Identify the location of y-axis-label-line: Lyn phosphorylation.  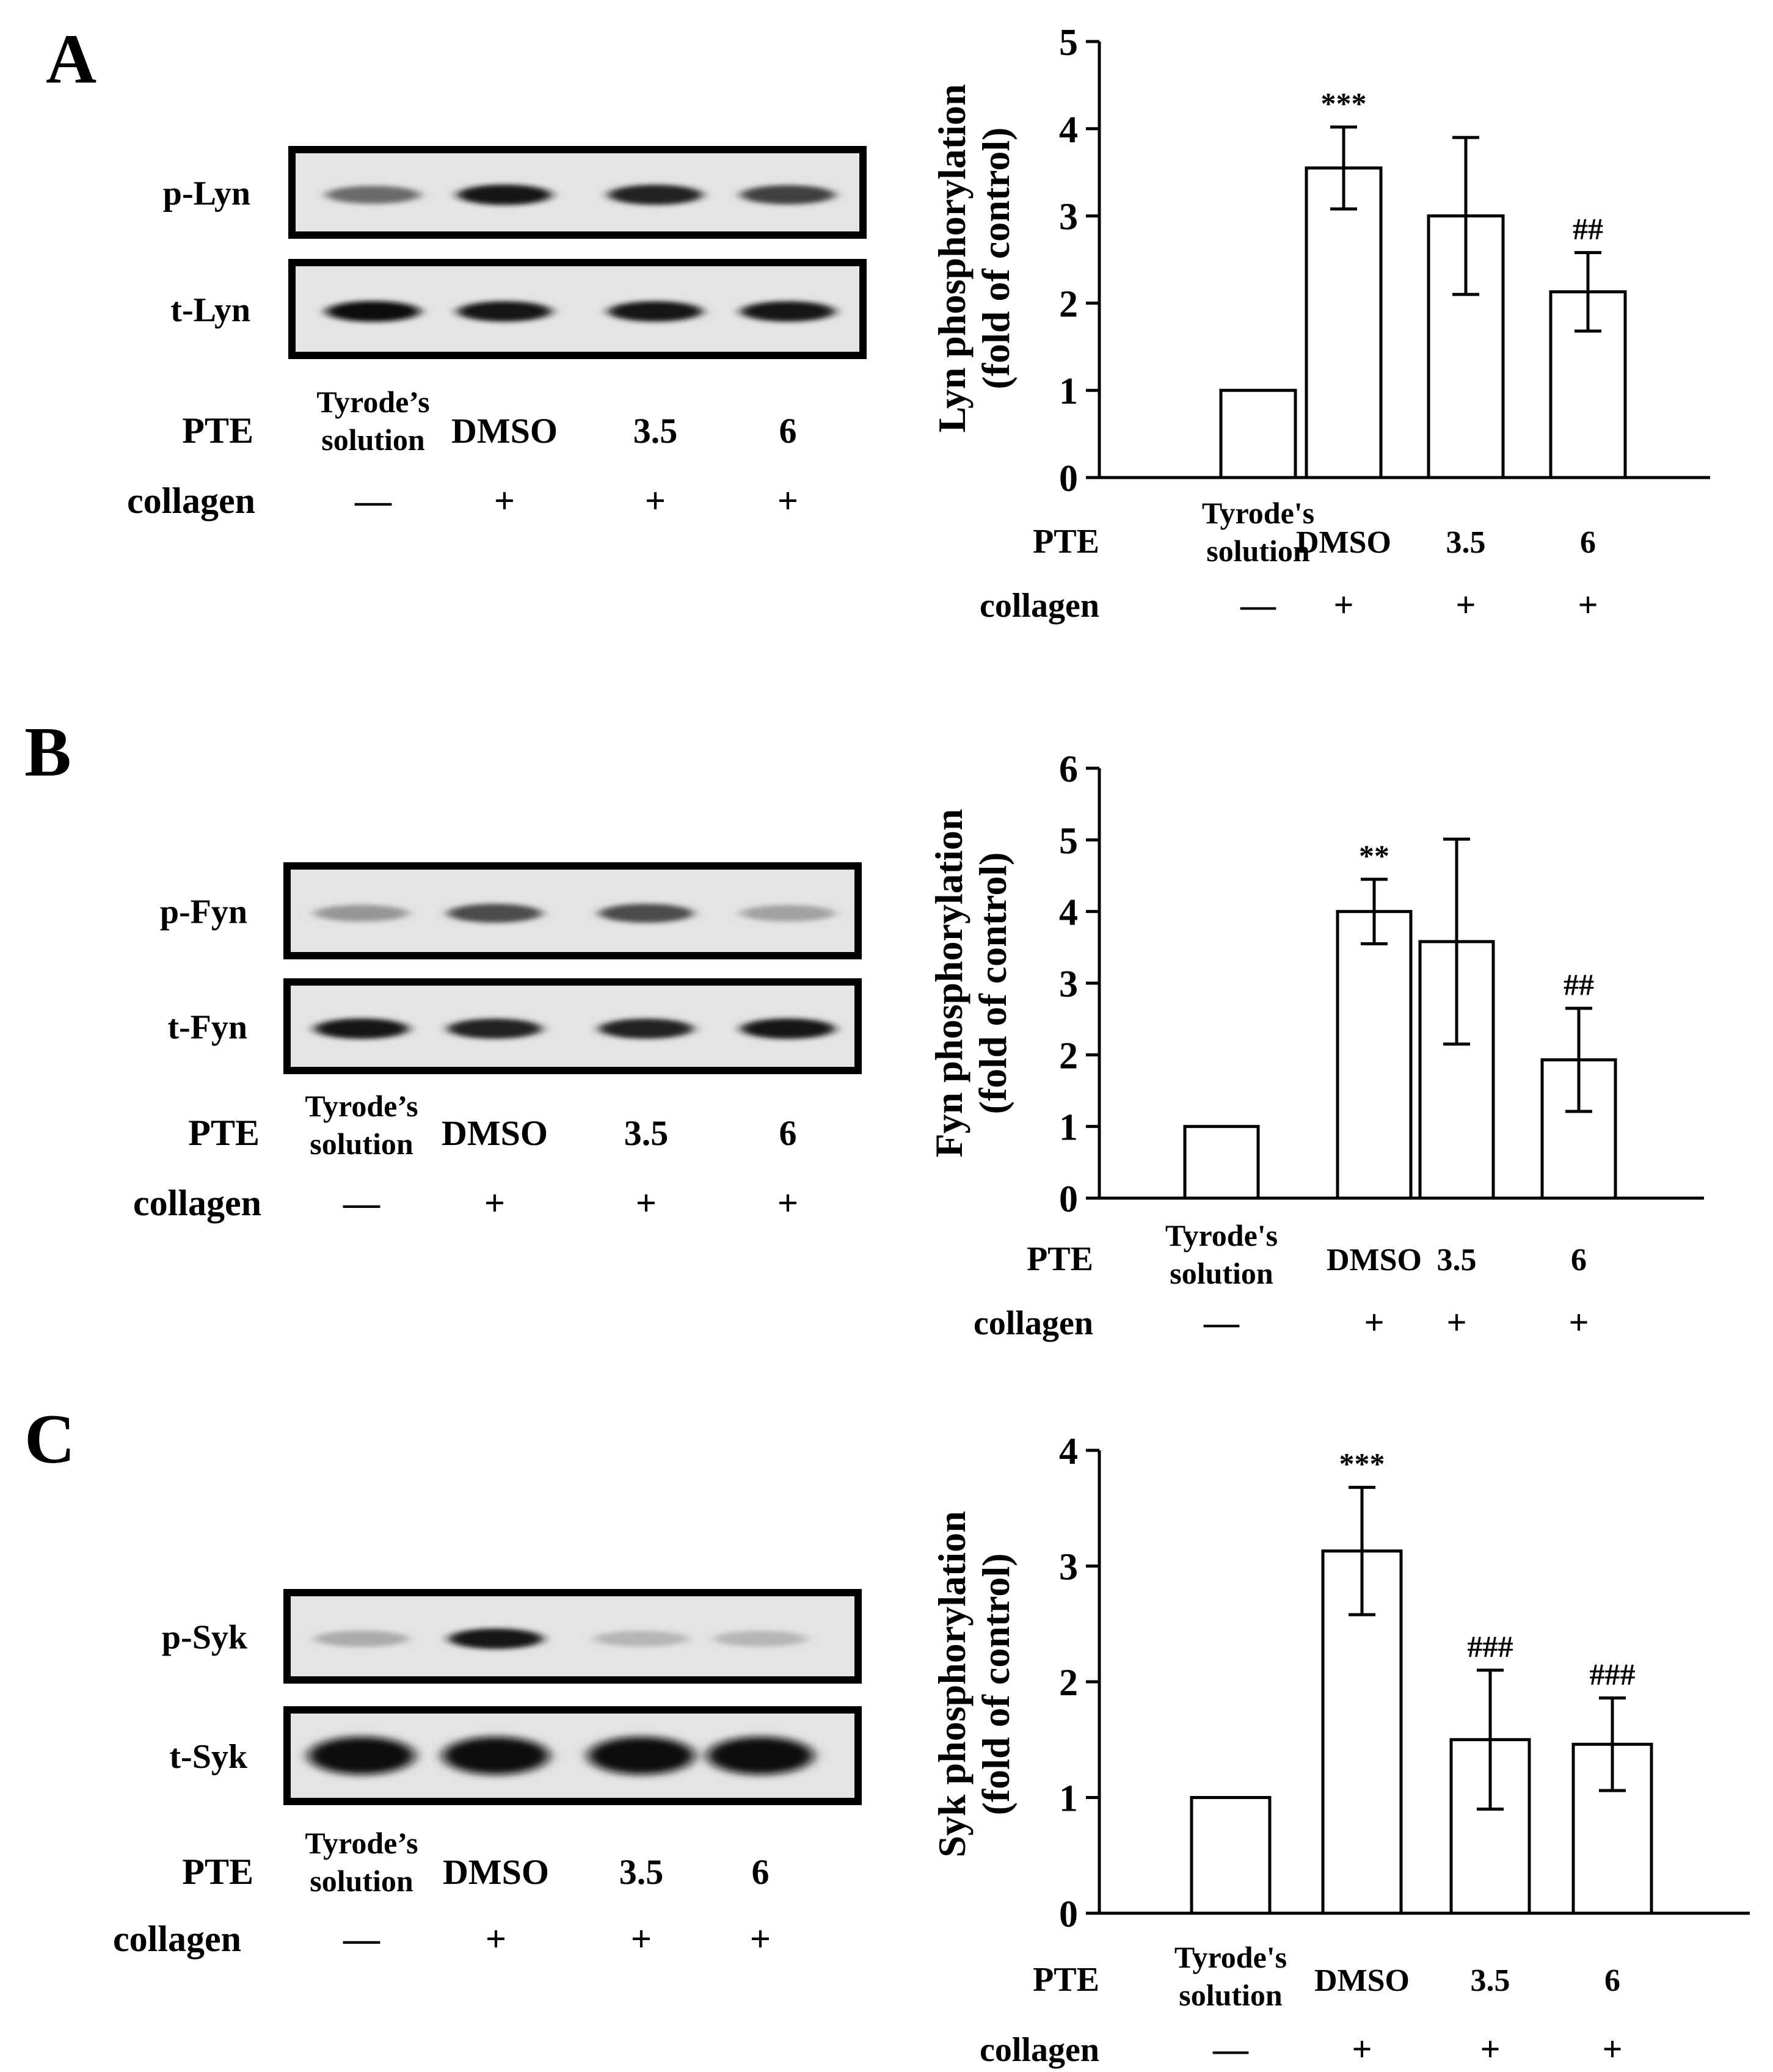
(952, 258).